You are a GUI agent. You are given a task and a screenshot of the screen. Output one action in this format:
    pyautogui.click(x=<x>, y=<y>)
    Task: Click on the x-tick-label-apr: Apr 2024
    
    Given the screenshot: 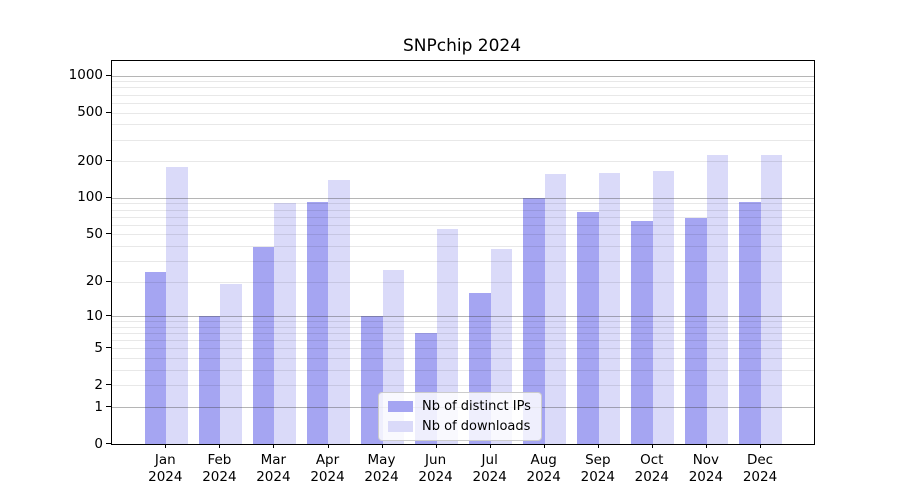 What is the action you would take?
    pyautogui.click(x=327, y=468)
    